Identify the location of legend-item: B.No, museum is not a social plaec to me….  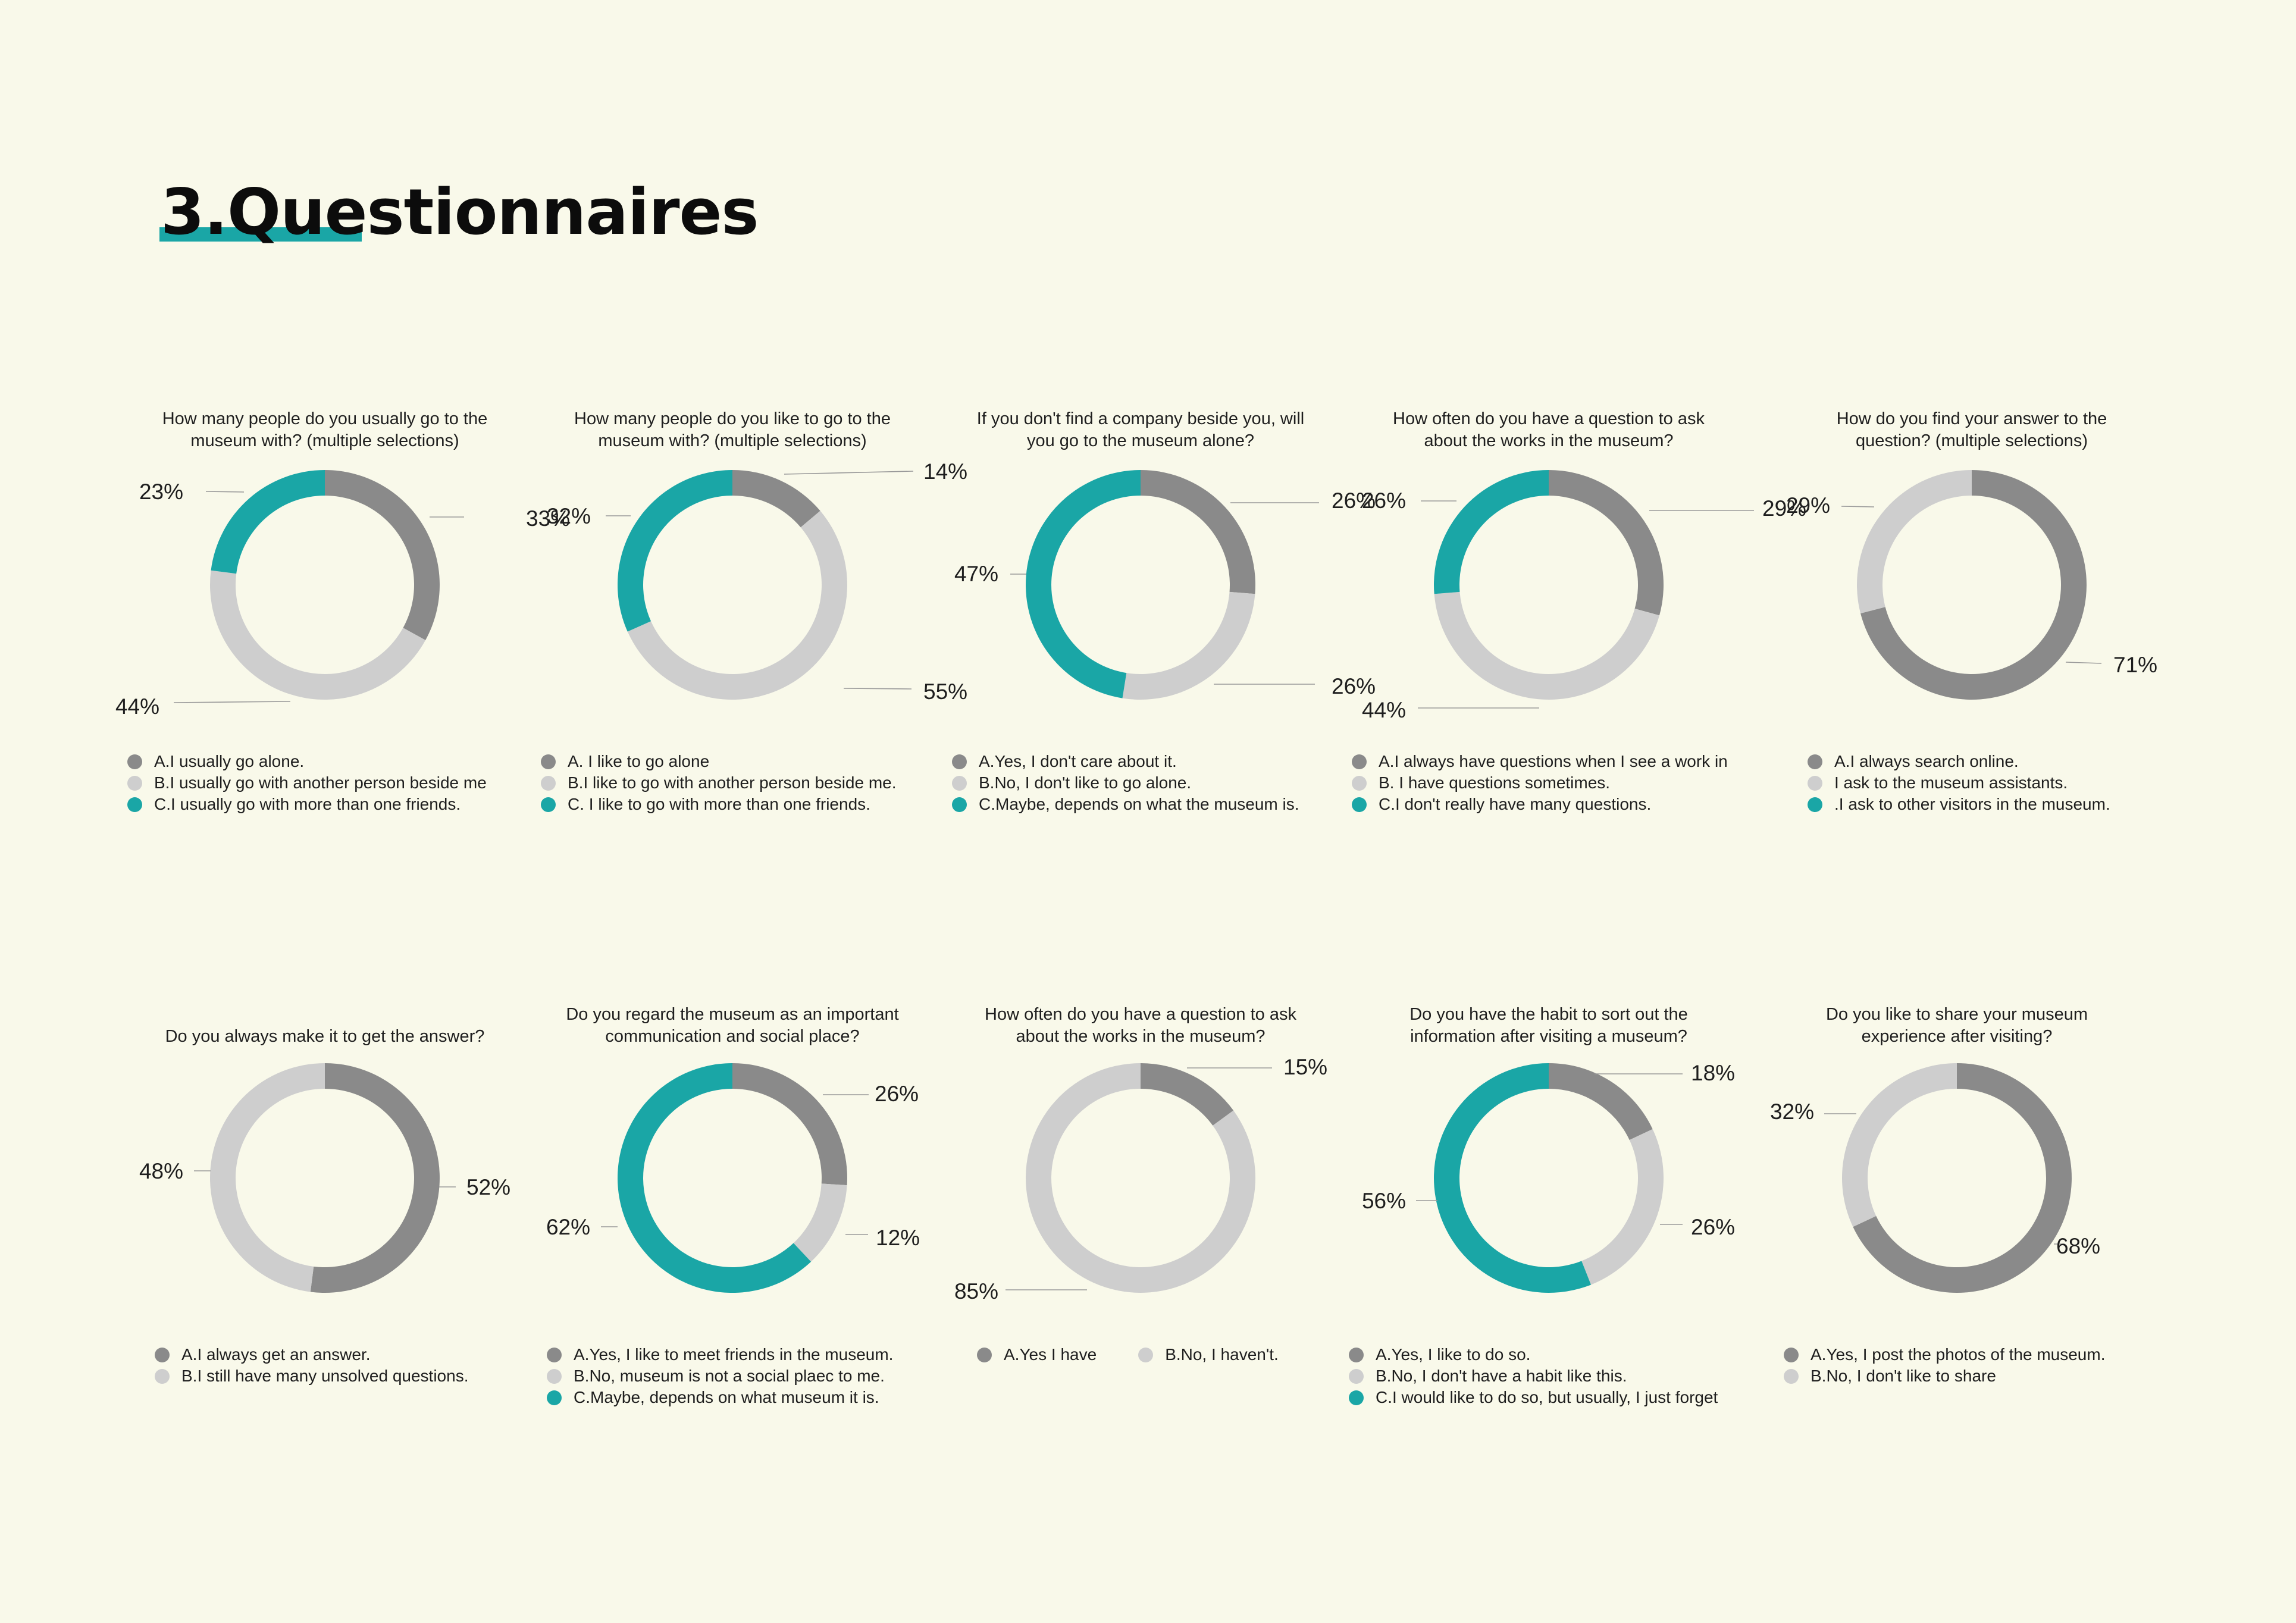
(752, 1376).